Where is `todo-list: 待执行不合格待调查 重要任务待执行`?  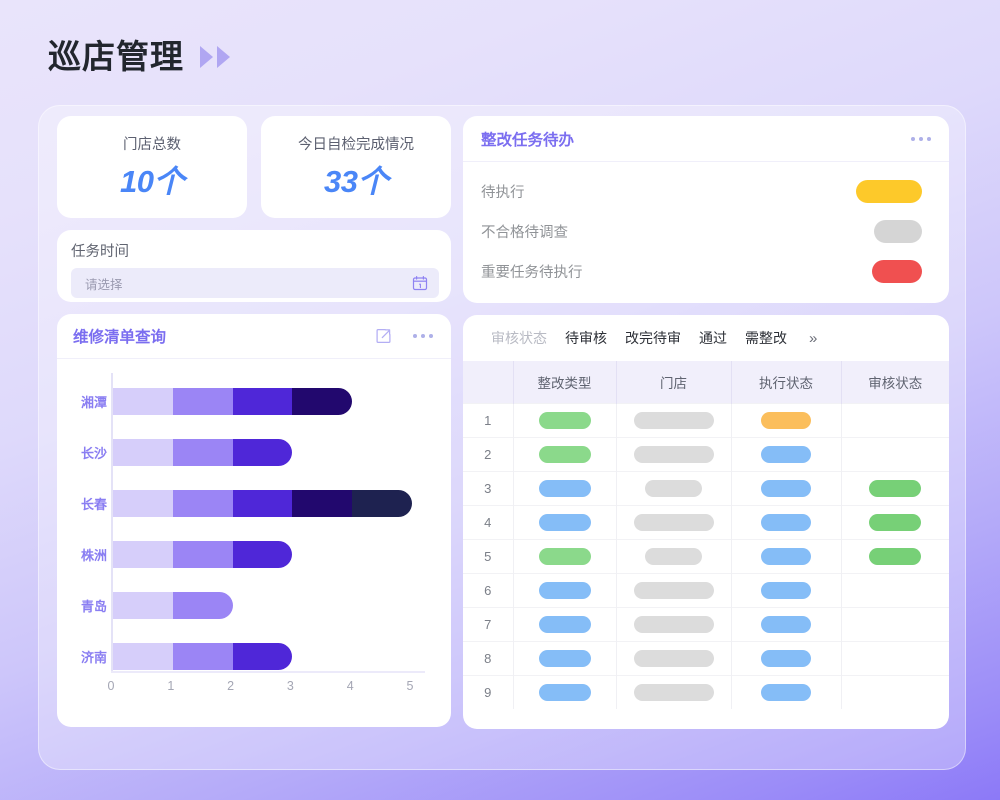 todo-list: 待执行不合格待调查 重要任务待执行 is located at coordinates (706, 226).